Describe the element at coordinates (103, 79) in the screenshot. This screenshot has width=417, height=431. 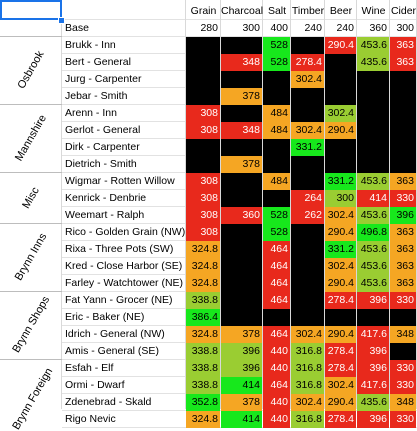
I see `row-label: Jurg - Carpenter` at that location.